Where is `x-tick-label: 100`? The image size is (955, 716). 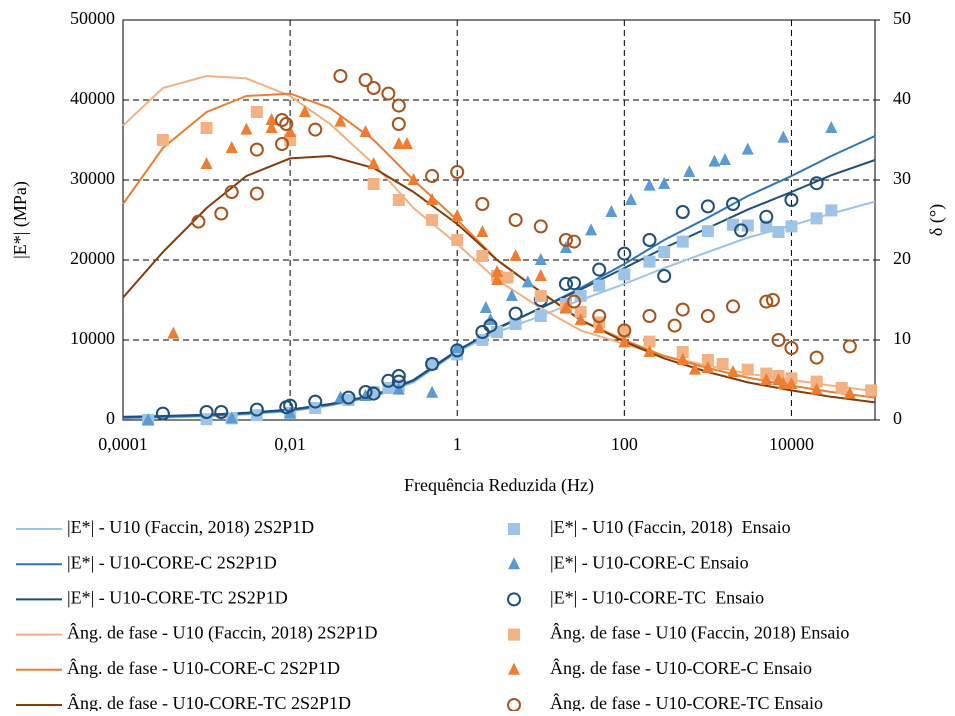
x-tick-label: 100 is located at coordinates (624, 444).